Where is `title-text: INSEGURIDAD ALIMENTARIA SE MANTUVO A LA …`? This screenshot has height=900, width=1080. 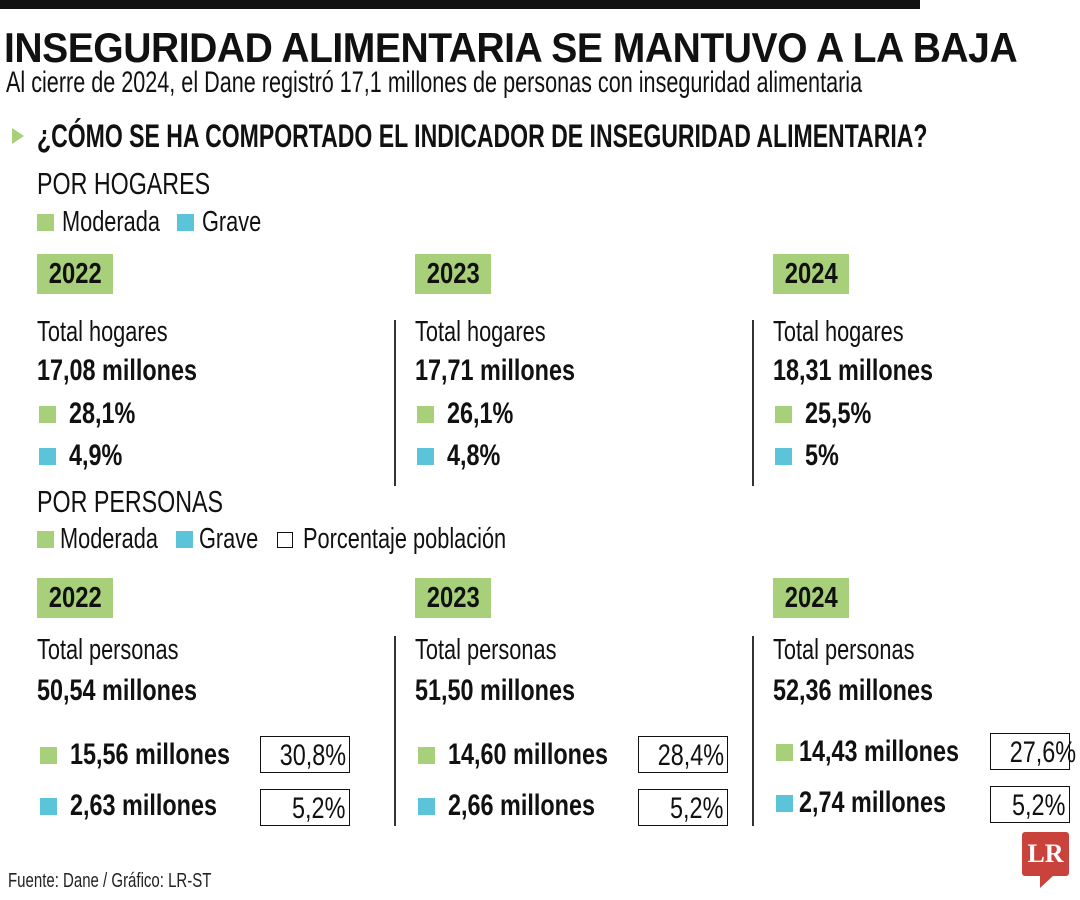
title-text: INSEGURIDAD ALIMENTARIA SE MANTUVO A LA … is located at coordinates (511, 47).